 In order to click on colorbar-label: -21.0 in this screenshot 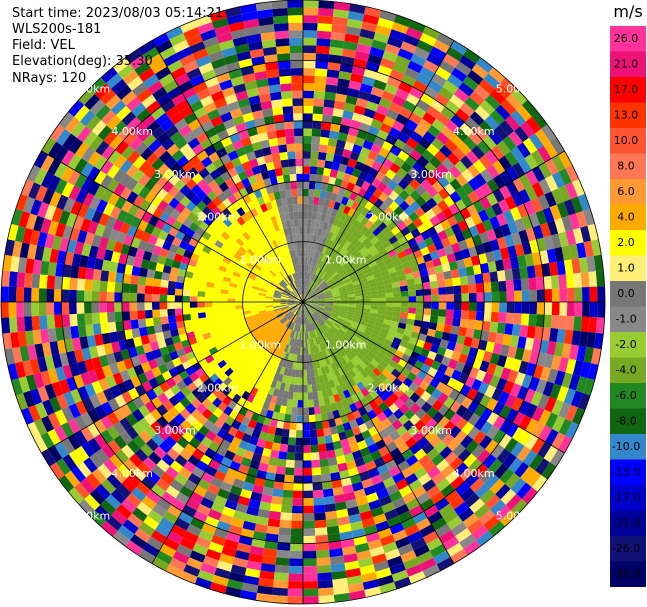, I will do `click(626, 523)`.